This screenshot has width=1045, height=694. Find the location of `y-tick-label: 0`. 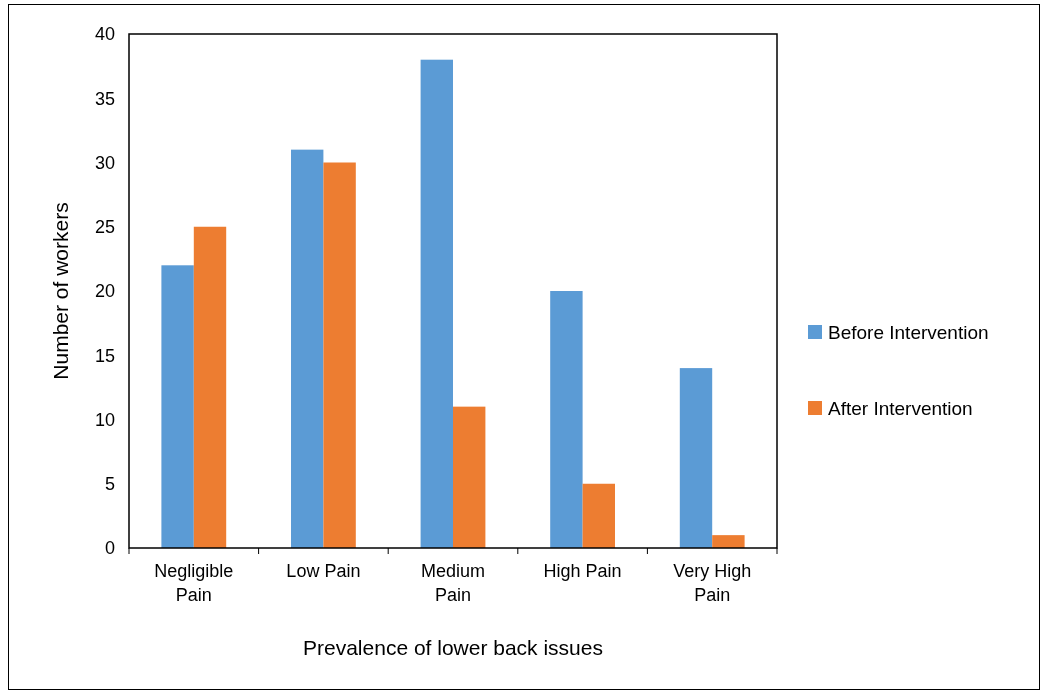

y-tick-label: 0 is located at coordinates (109, 548).